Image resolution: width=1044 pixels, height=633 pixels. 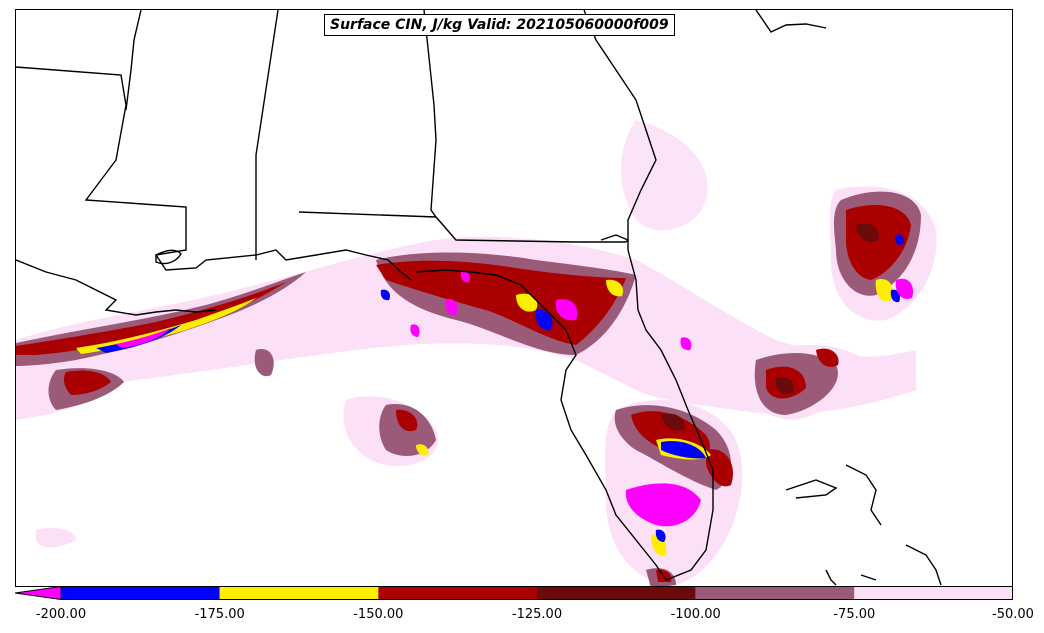 I want to click on colorbar, so click(x=514, y=593).